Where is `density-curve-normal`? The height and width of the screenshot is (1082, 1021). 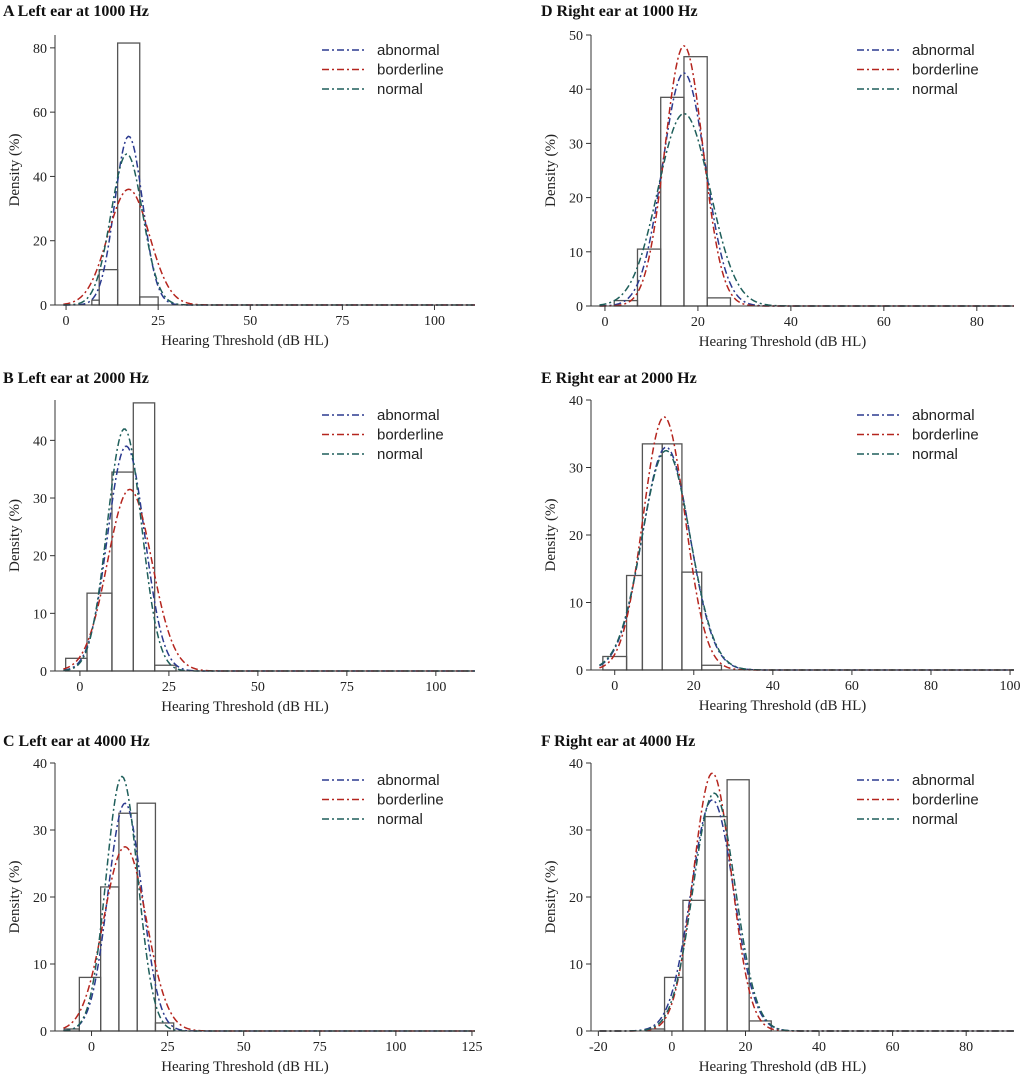 density-curve-normal is located at coordinates (806, 912).